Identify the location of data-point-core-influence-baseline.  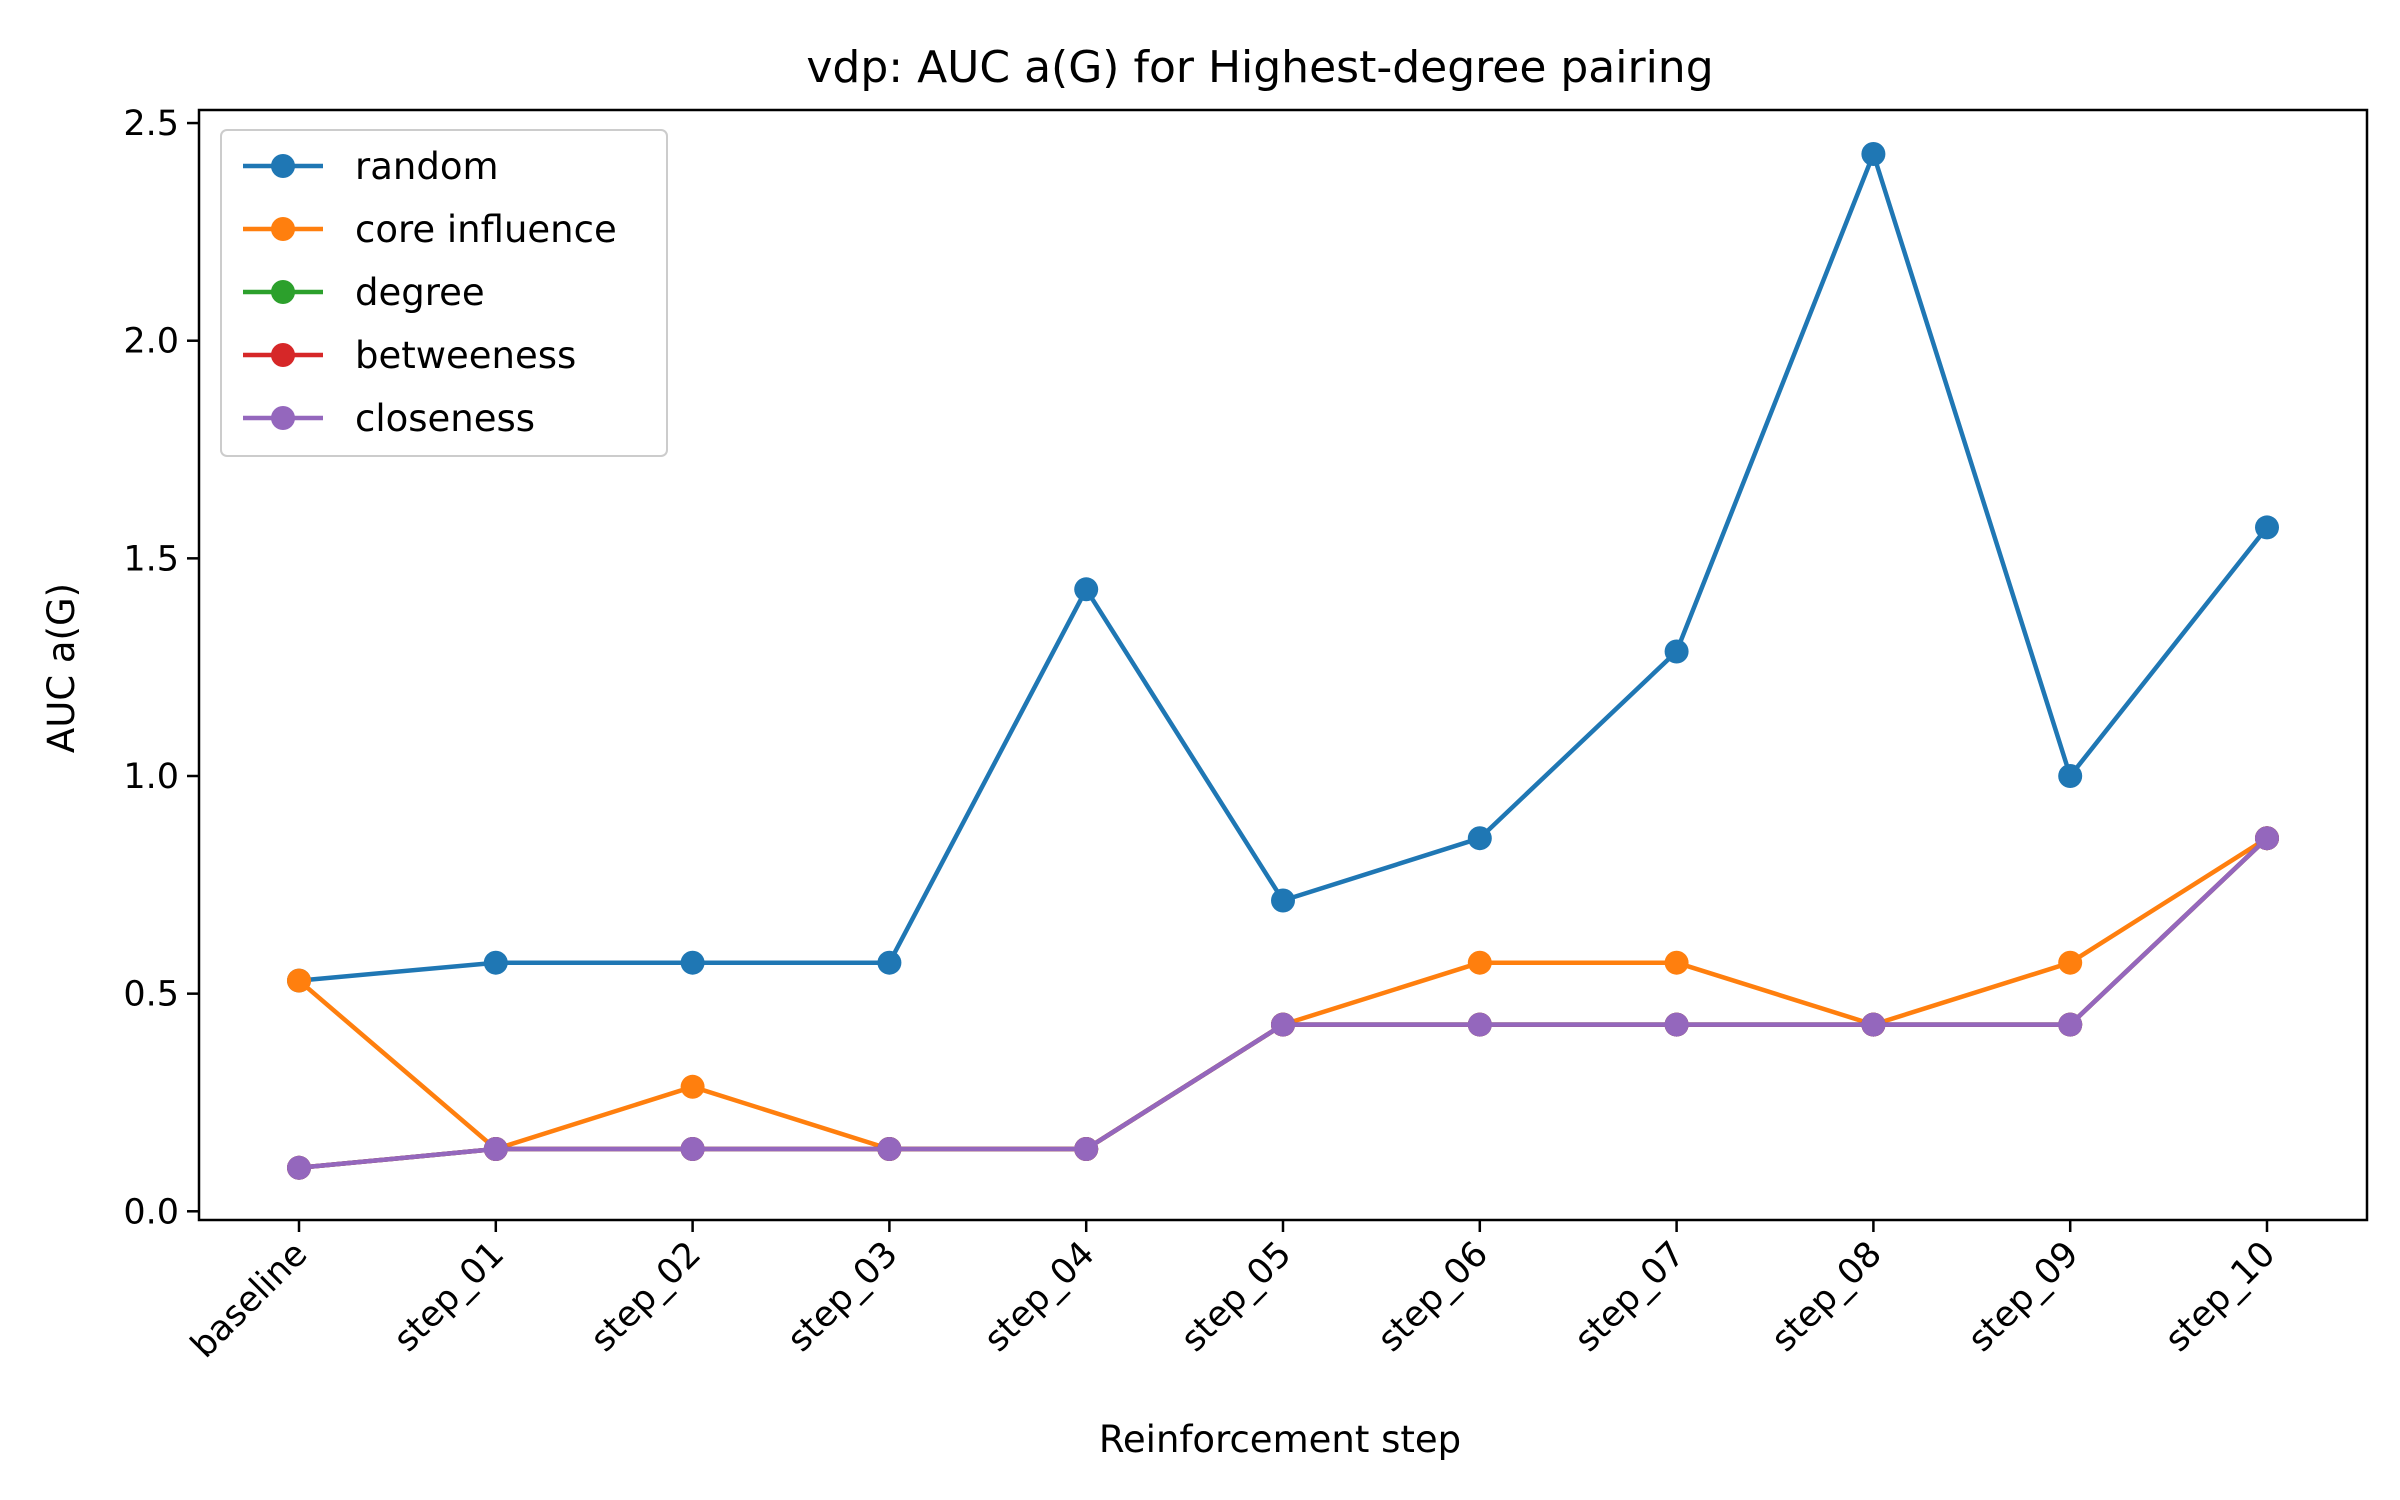
(299, 980).